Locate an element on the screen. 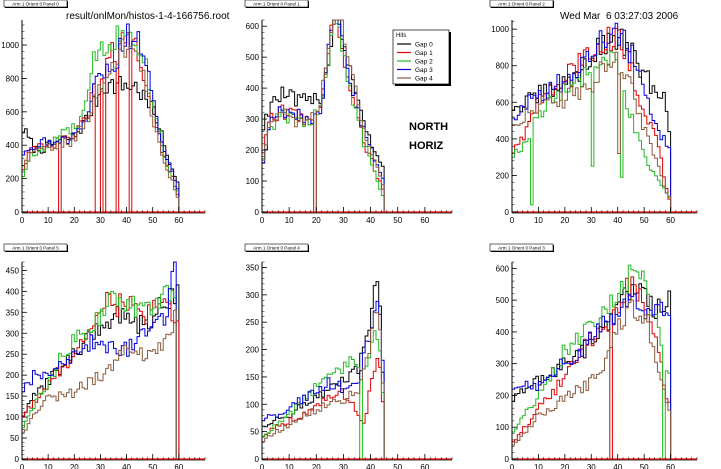 This screenshot has height=469, width=721. panel-title: Arm 1 Orient 0 Panel 5 is located at coordinates (35, 247).